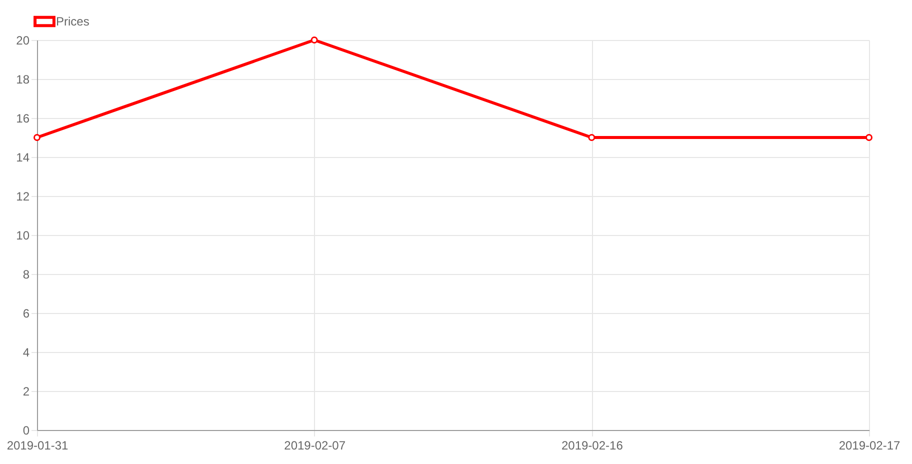 This screenshot has width=912, height=464. I want to click on y-tick-label: 4, so click(26, 353).